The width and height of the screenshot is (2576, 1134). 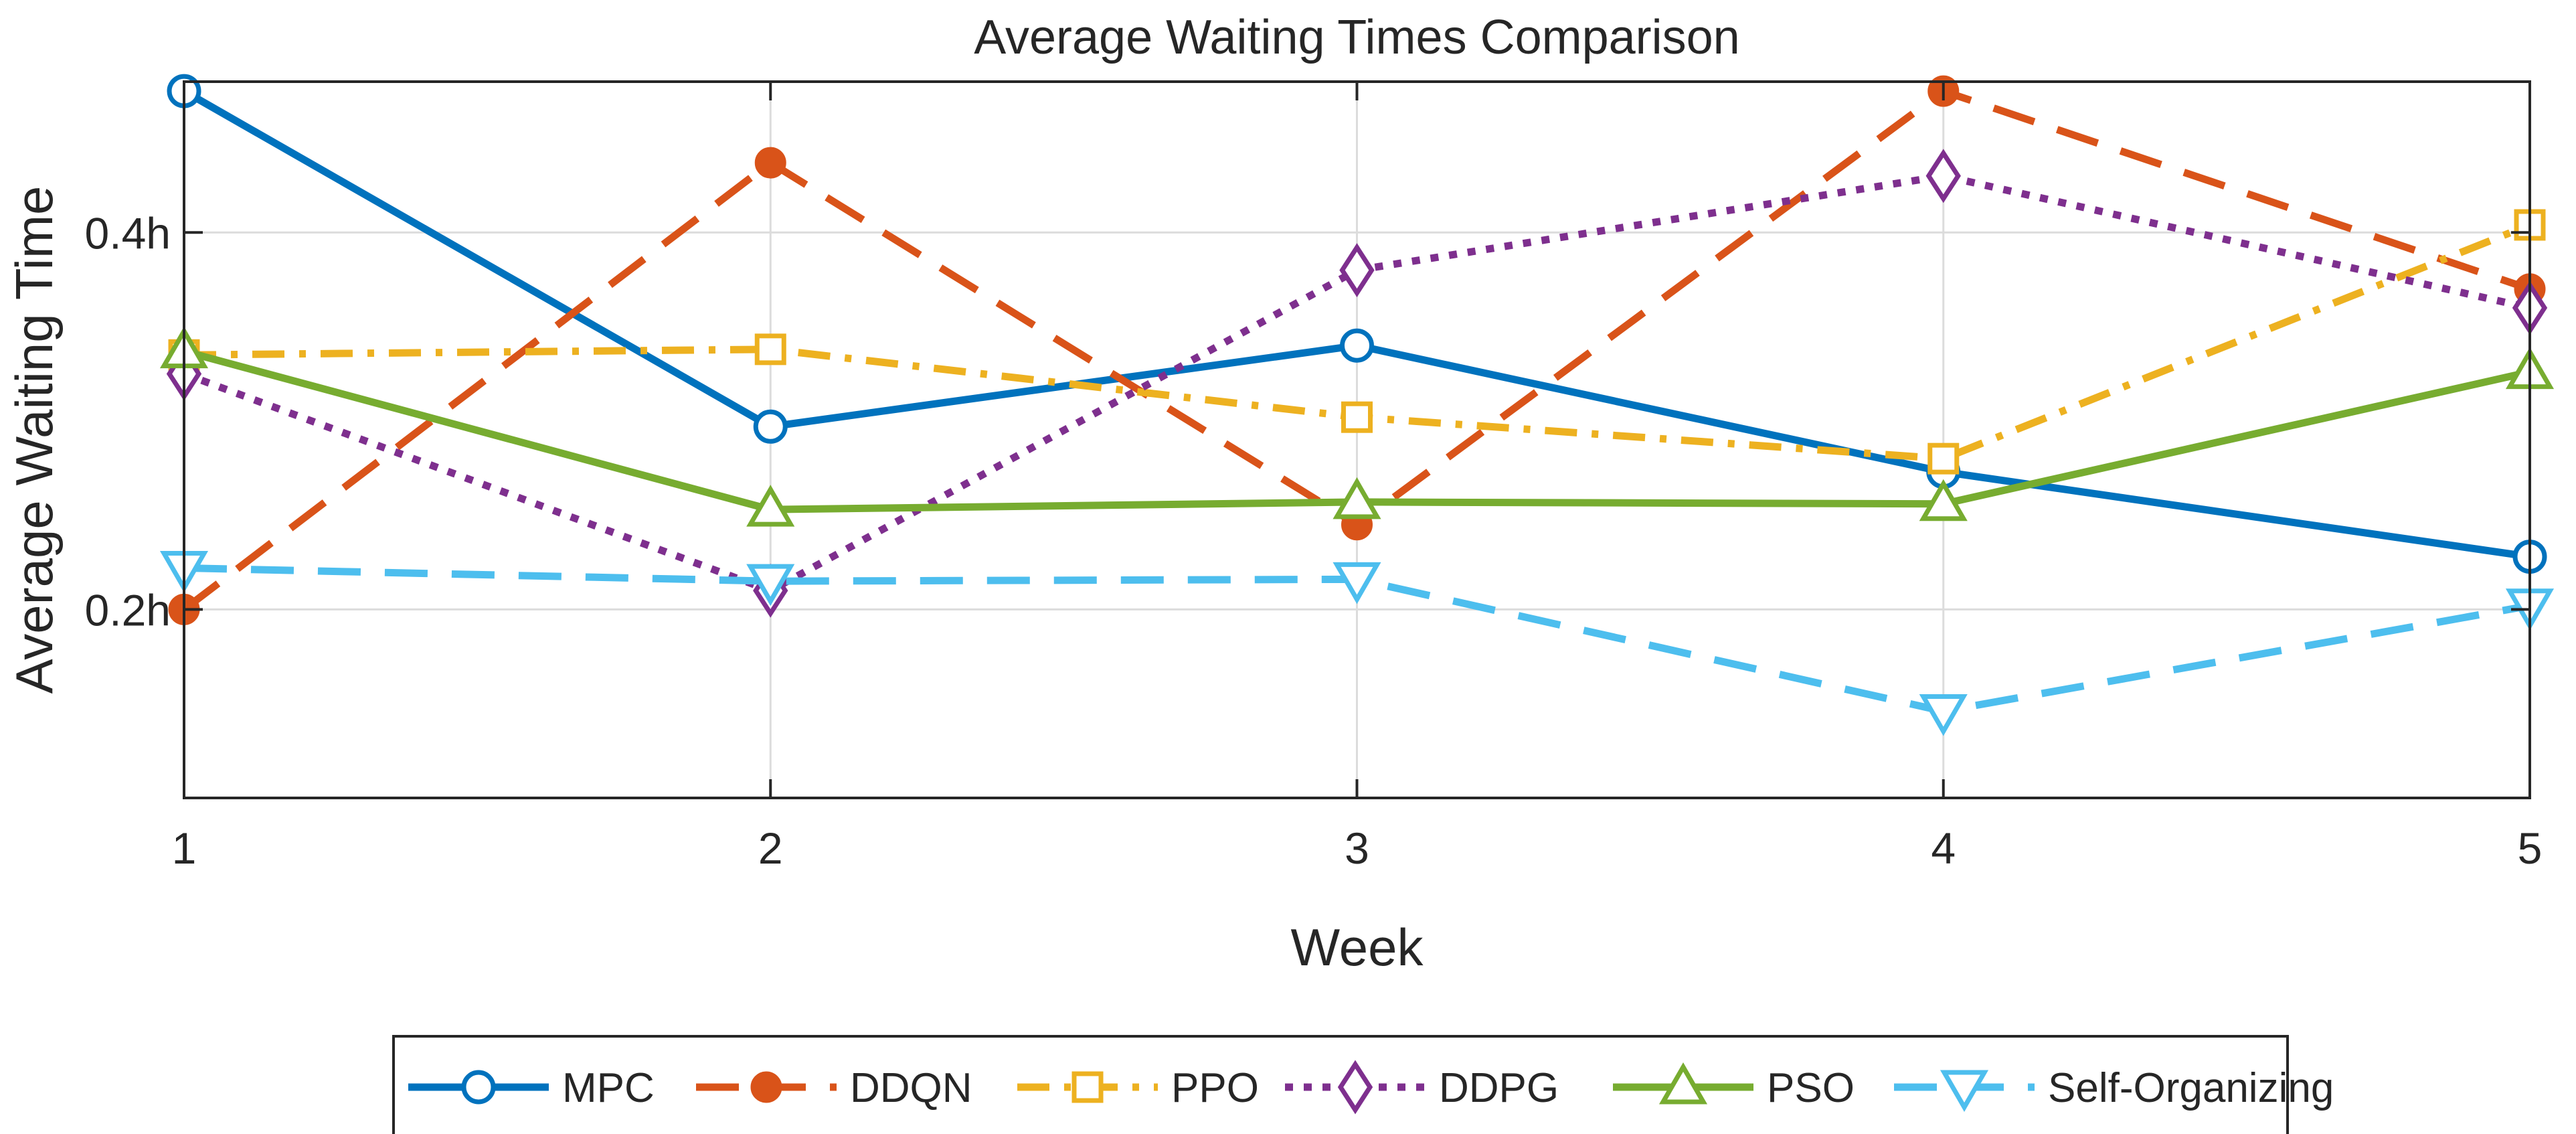 I want to click on legend: MPC DDQN PPO DDPG PSO Self-Organizing, so click(x=1363, y=1084).